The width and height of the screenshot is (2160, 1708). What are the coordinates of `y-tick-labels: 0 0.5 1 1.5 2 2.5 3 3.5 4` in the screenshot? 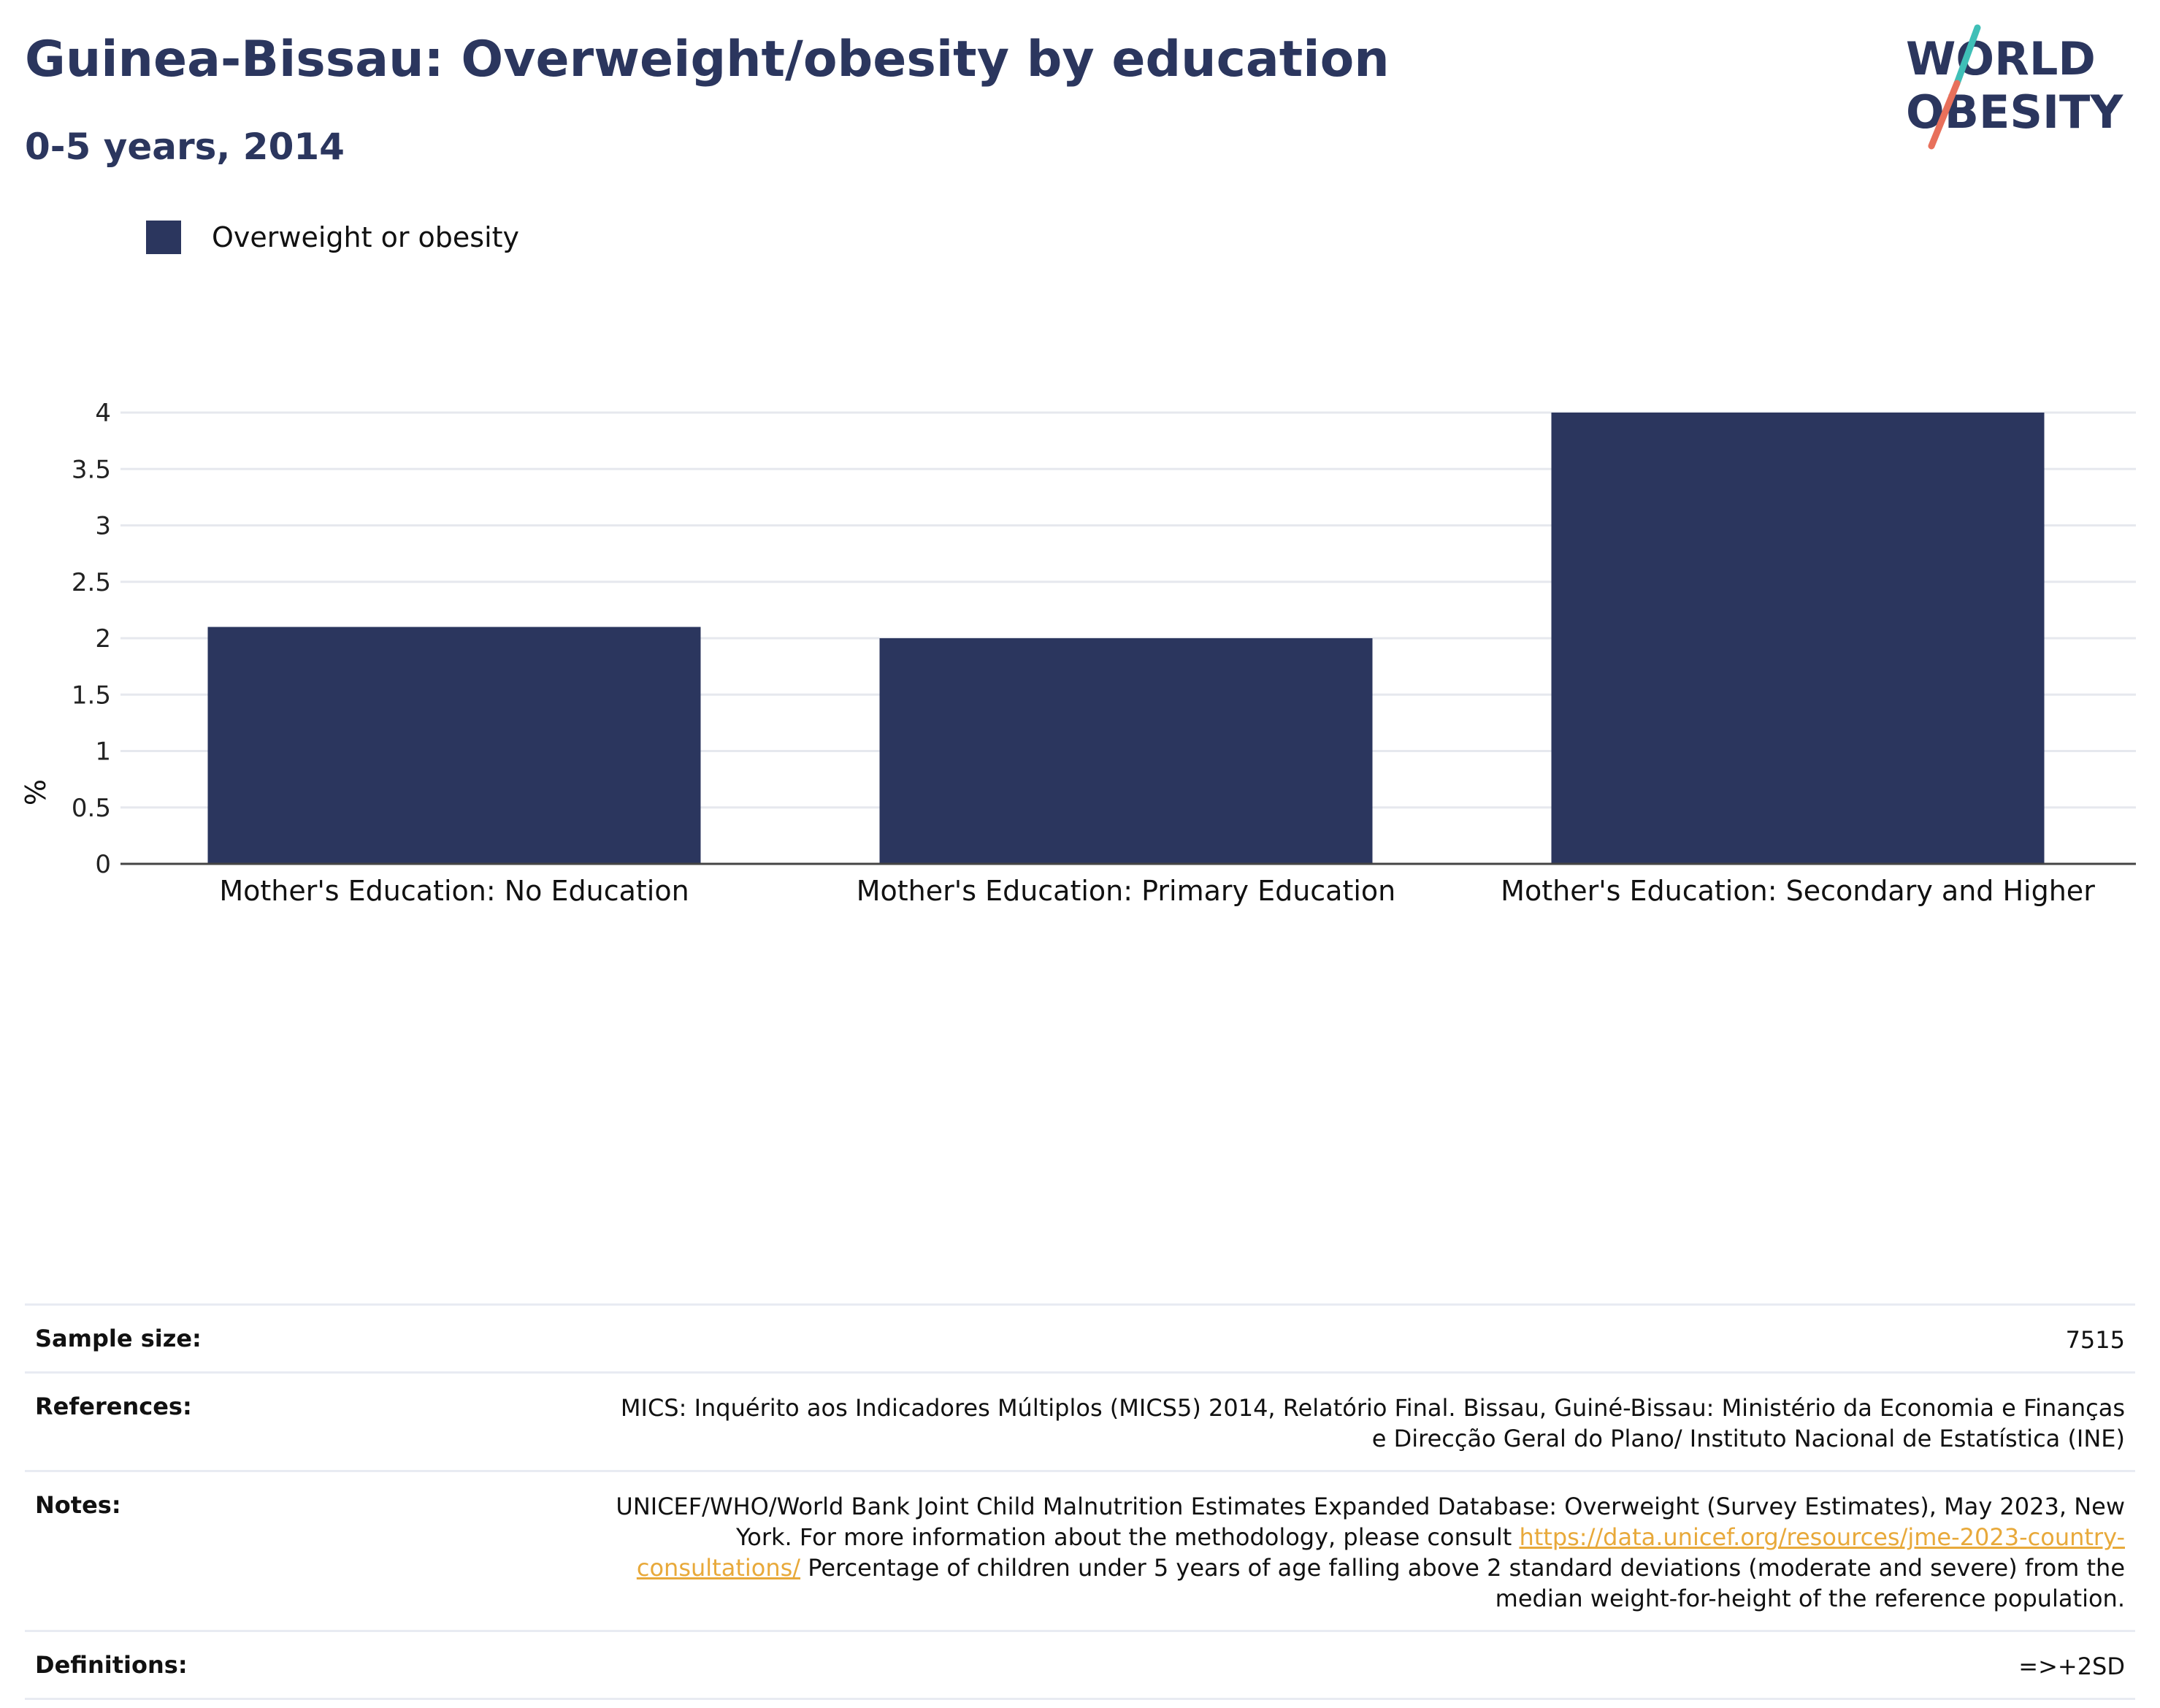 It's located at (91, 639).